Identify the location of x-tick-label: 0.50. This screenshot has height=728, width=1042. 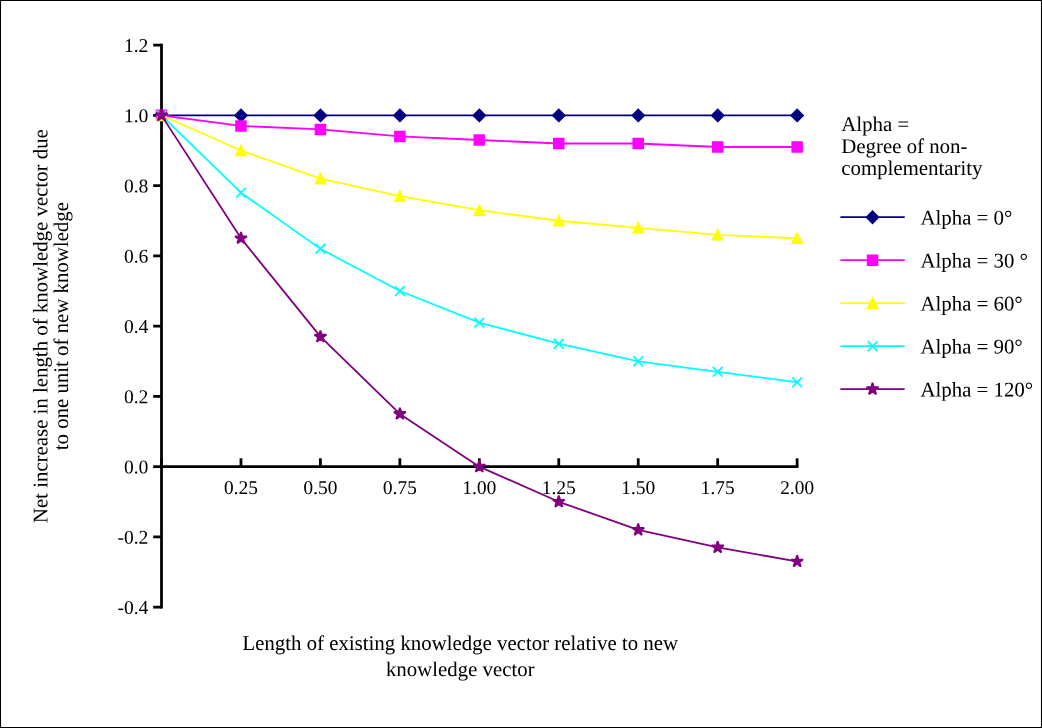
(320, 488).